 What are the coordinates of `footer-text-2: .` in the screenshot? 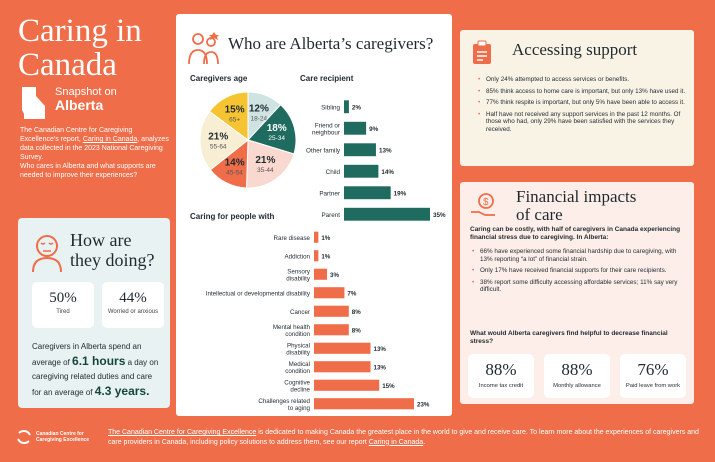 It's located at (424, 442).